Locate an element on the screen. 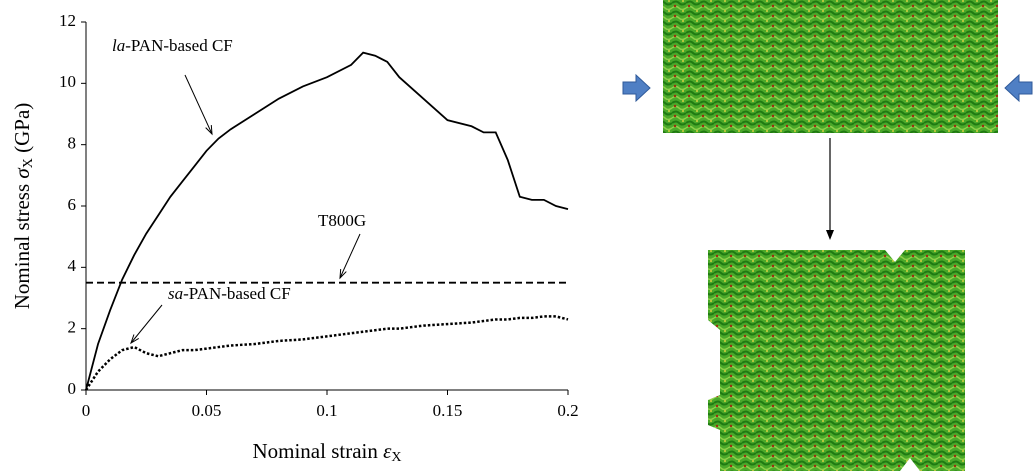 The width and height of the screenshot is (1035, 476). annotation: T800G is located at coordinates (342, 220).